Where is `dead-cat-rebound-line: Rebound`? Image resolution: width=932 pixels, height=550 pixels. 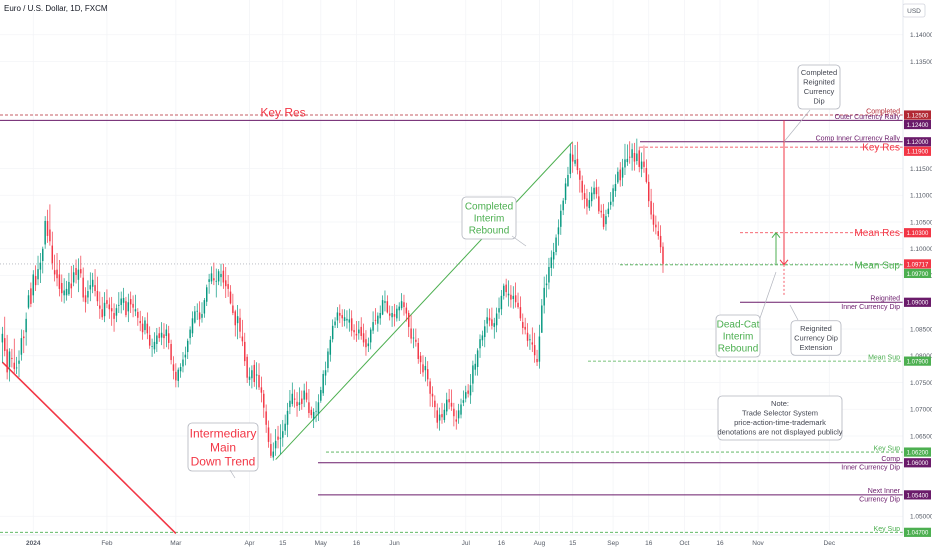 dead-cat-rebound-line: Rebound is located at coordinates (738, 349).